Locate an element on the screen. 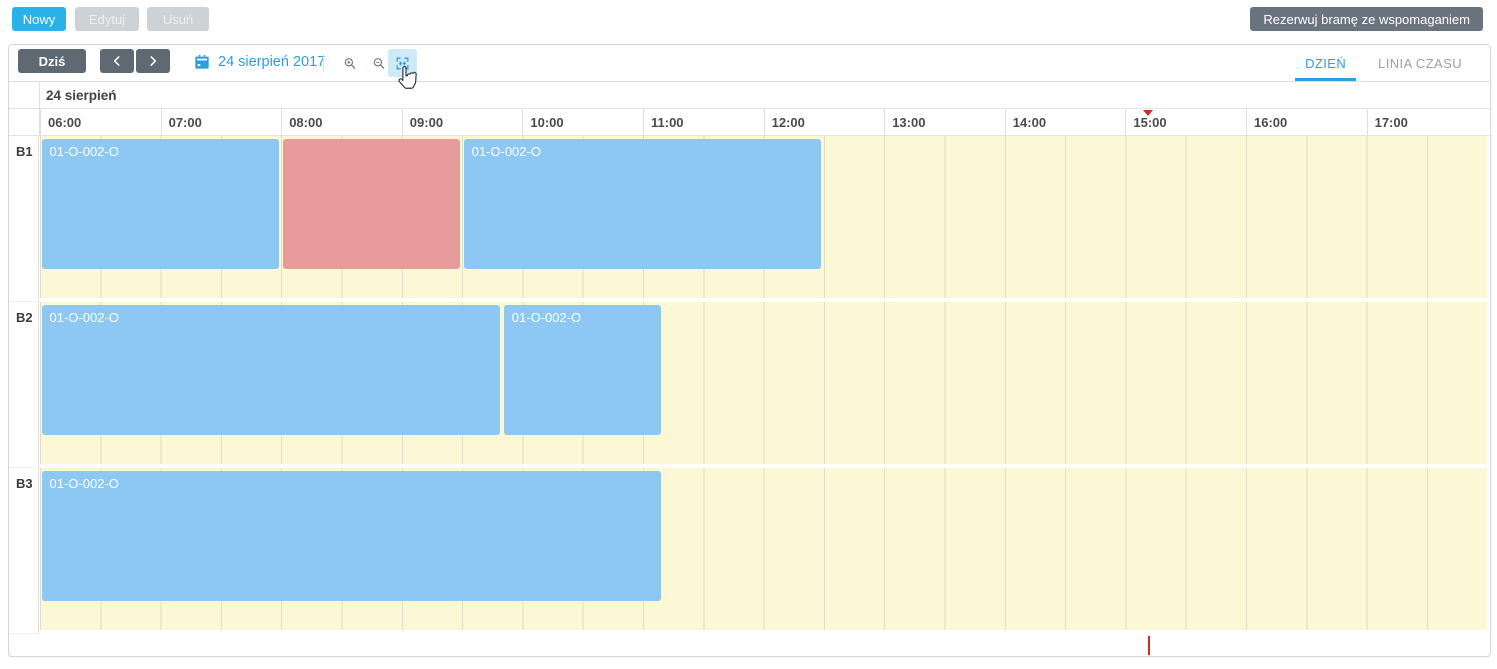 This screenshot has width=1497, height=669. time-header-cell: 17:00 is located at coordinates (1427, 122).